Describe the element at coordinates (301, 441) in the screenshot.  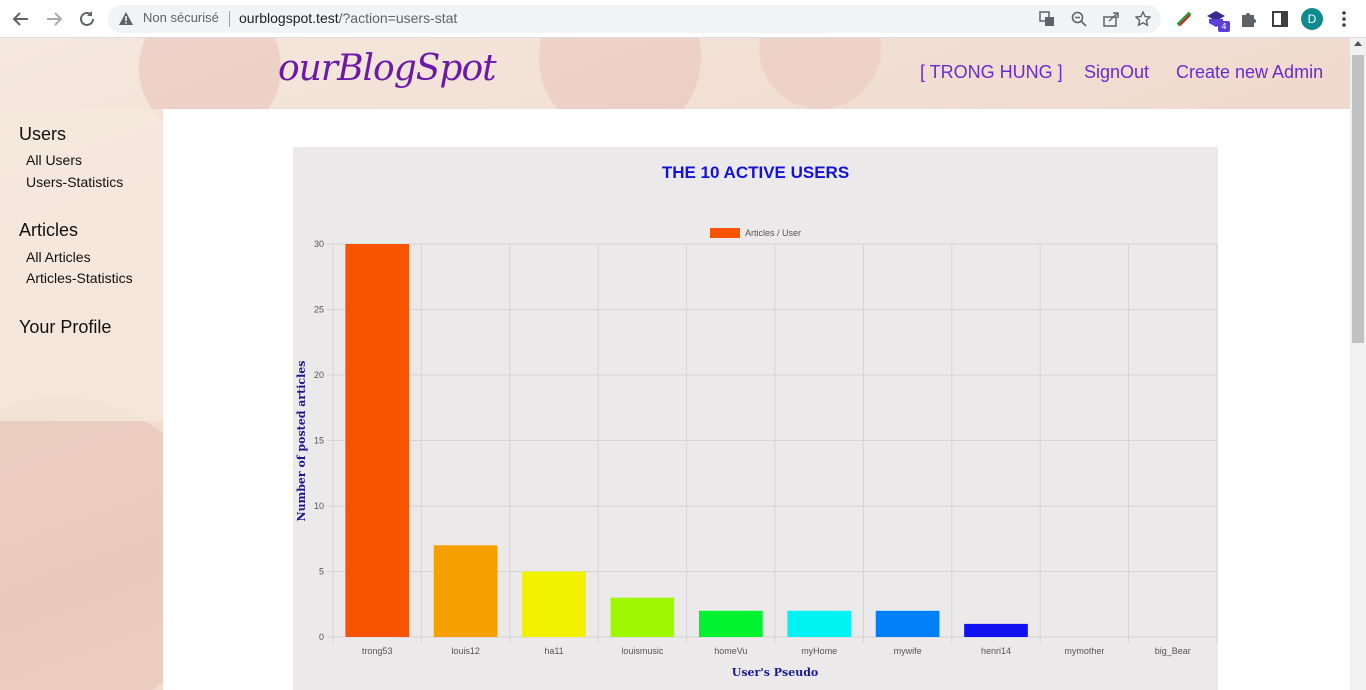
I see `y-axis-label: Number of posted articles` at that location.